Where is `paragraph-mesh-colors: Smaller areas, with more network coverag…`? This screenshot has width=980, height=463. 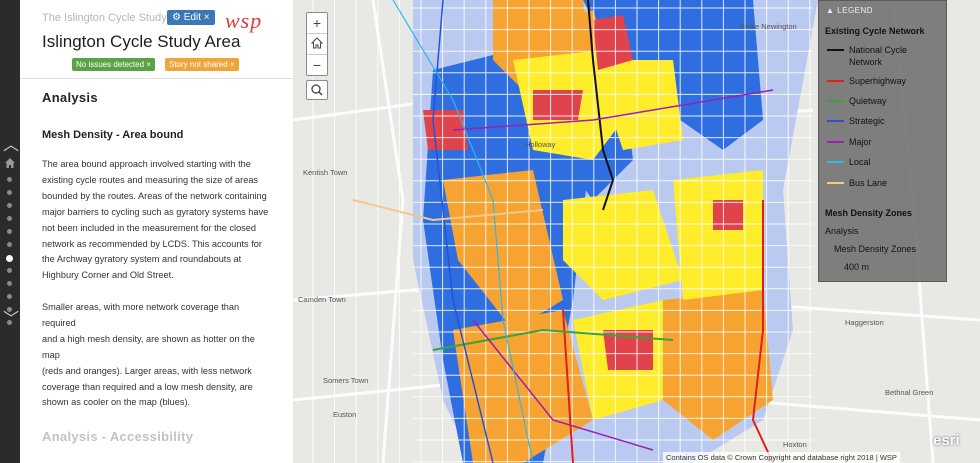
paragraph-mesh-colors: Smaller areas, with more network coverag… is located at coordinates (158, 355).